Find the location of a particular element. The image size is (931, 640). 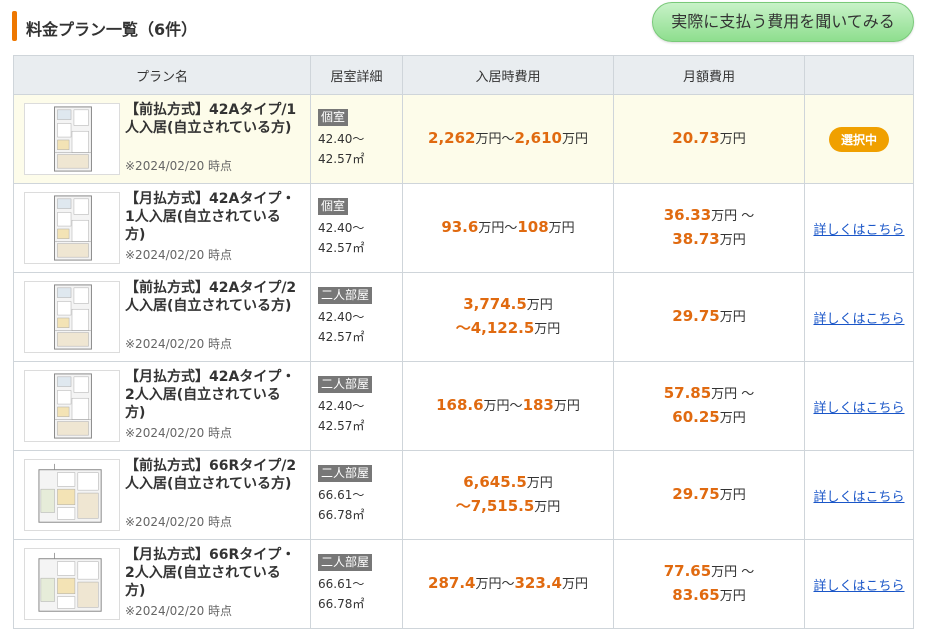

entry-cost-cell: 93.6万円～108万円 is located at coordinates (508, 228).